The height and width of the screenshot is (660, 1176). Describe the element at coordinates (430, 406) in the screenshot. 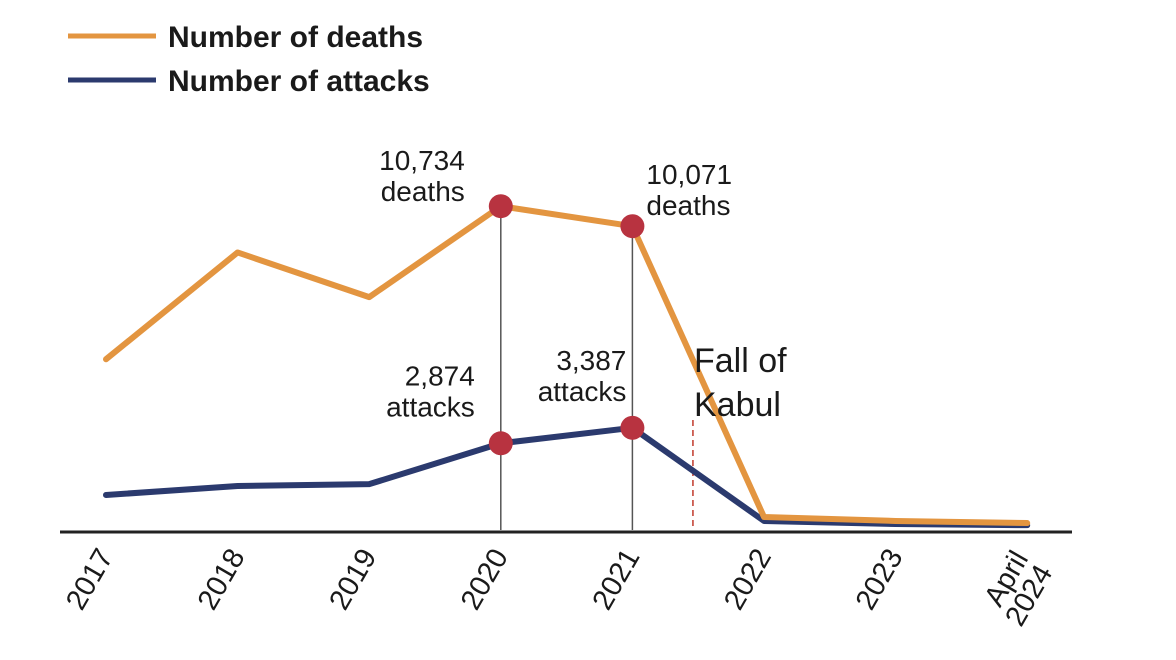

I see `annotation-unit-2: attacks` at that location.